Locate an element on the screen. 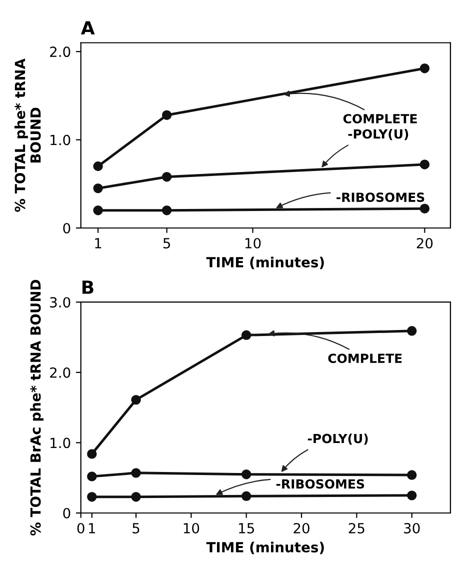 This screenshot has height=570, width=462. x-tick-label: 25 is located at coordinates (356, 528).